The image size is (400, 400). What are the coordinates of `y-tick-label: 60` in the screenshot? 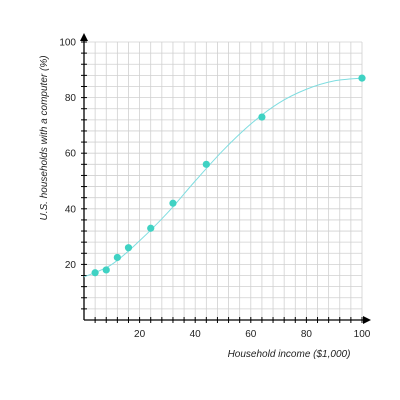 It's located at (71, 154).